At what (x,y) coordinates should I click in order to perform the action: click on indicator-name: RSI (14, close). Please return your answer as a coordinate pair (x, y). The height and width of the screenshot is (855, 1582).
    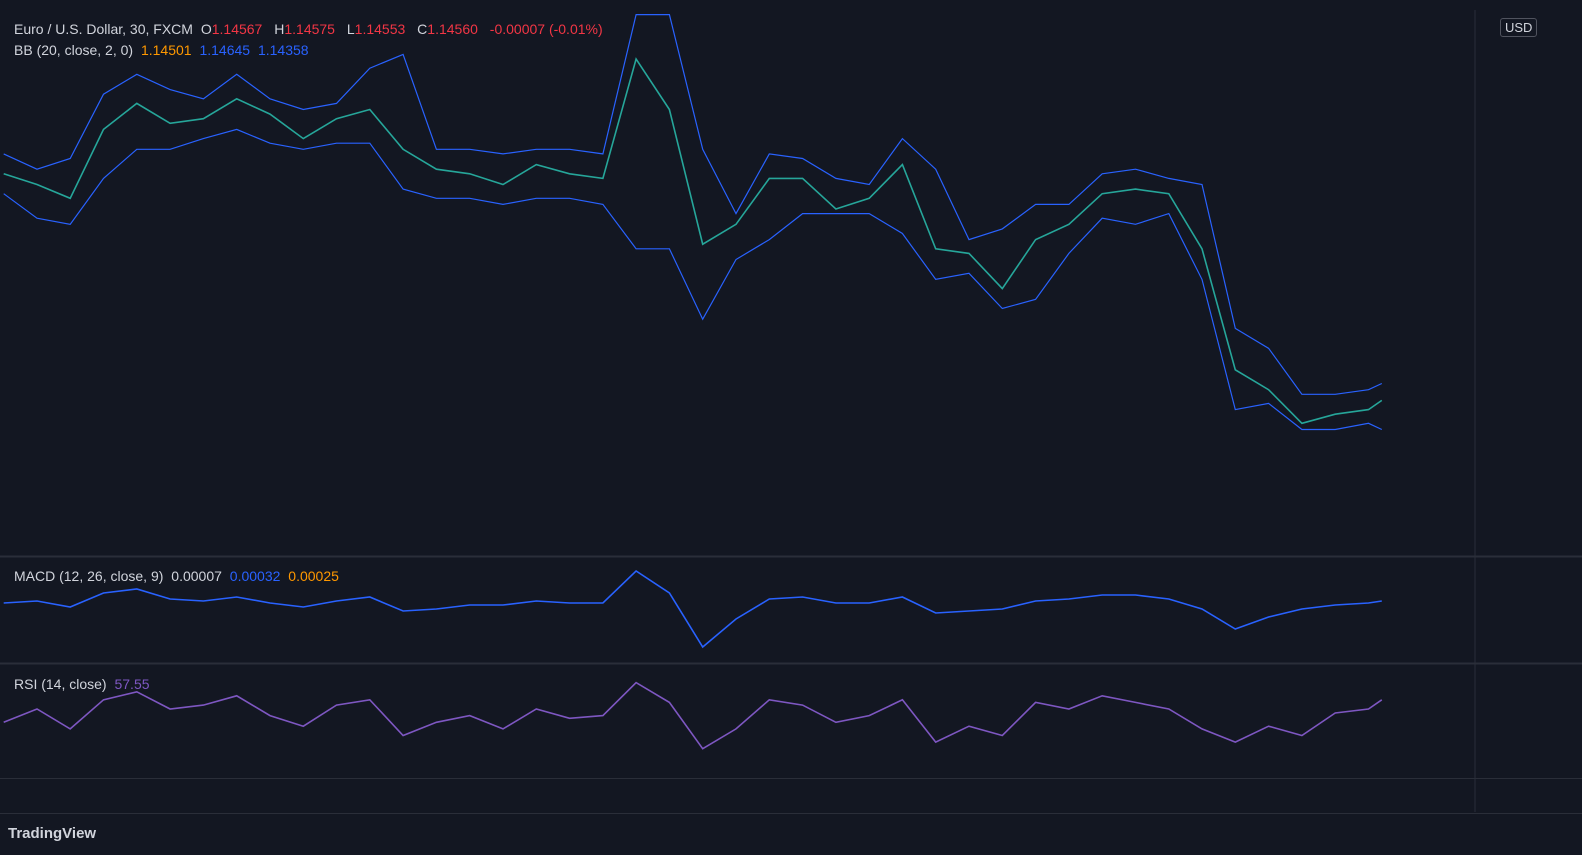
    Looking at the image, I should click on (60, 684).